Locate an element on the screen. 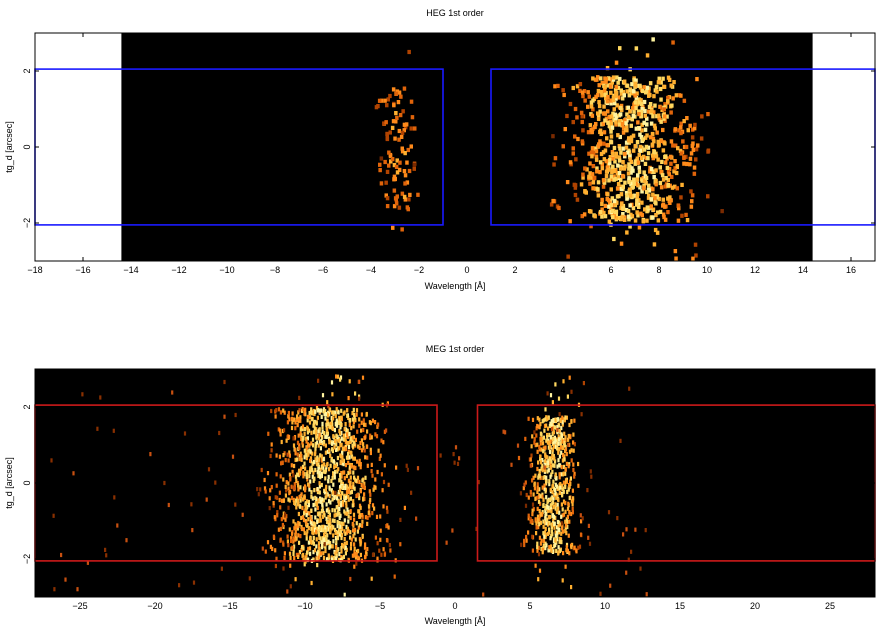 Image resolution: width=886 pixels, height=636 pixels. x-tick-label: 10 is located at coordinates (707, 270).